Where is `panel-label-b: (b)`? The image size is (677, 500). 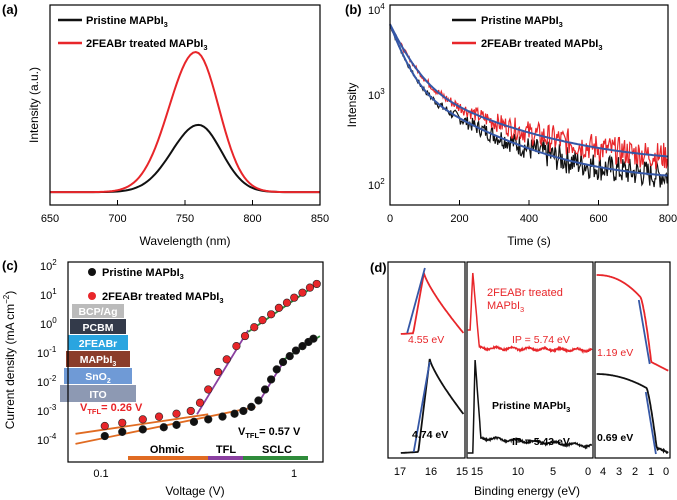
panel-label-b: (b) is located at coordinates (353, 9).